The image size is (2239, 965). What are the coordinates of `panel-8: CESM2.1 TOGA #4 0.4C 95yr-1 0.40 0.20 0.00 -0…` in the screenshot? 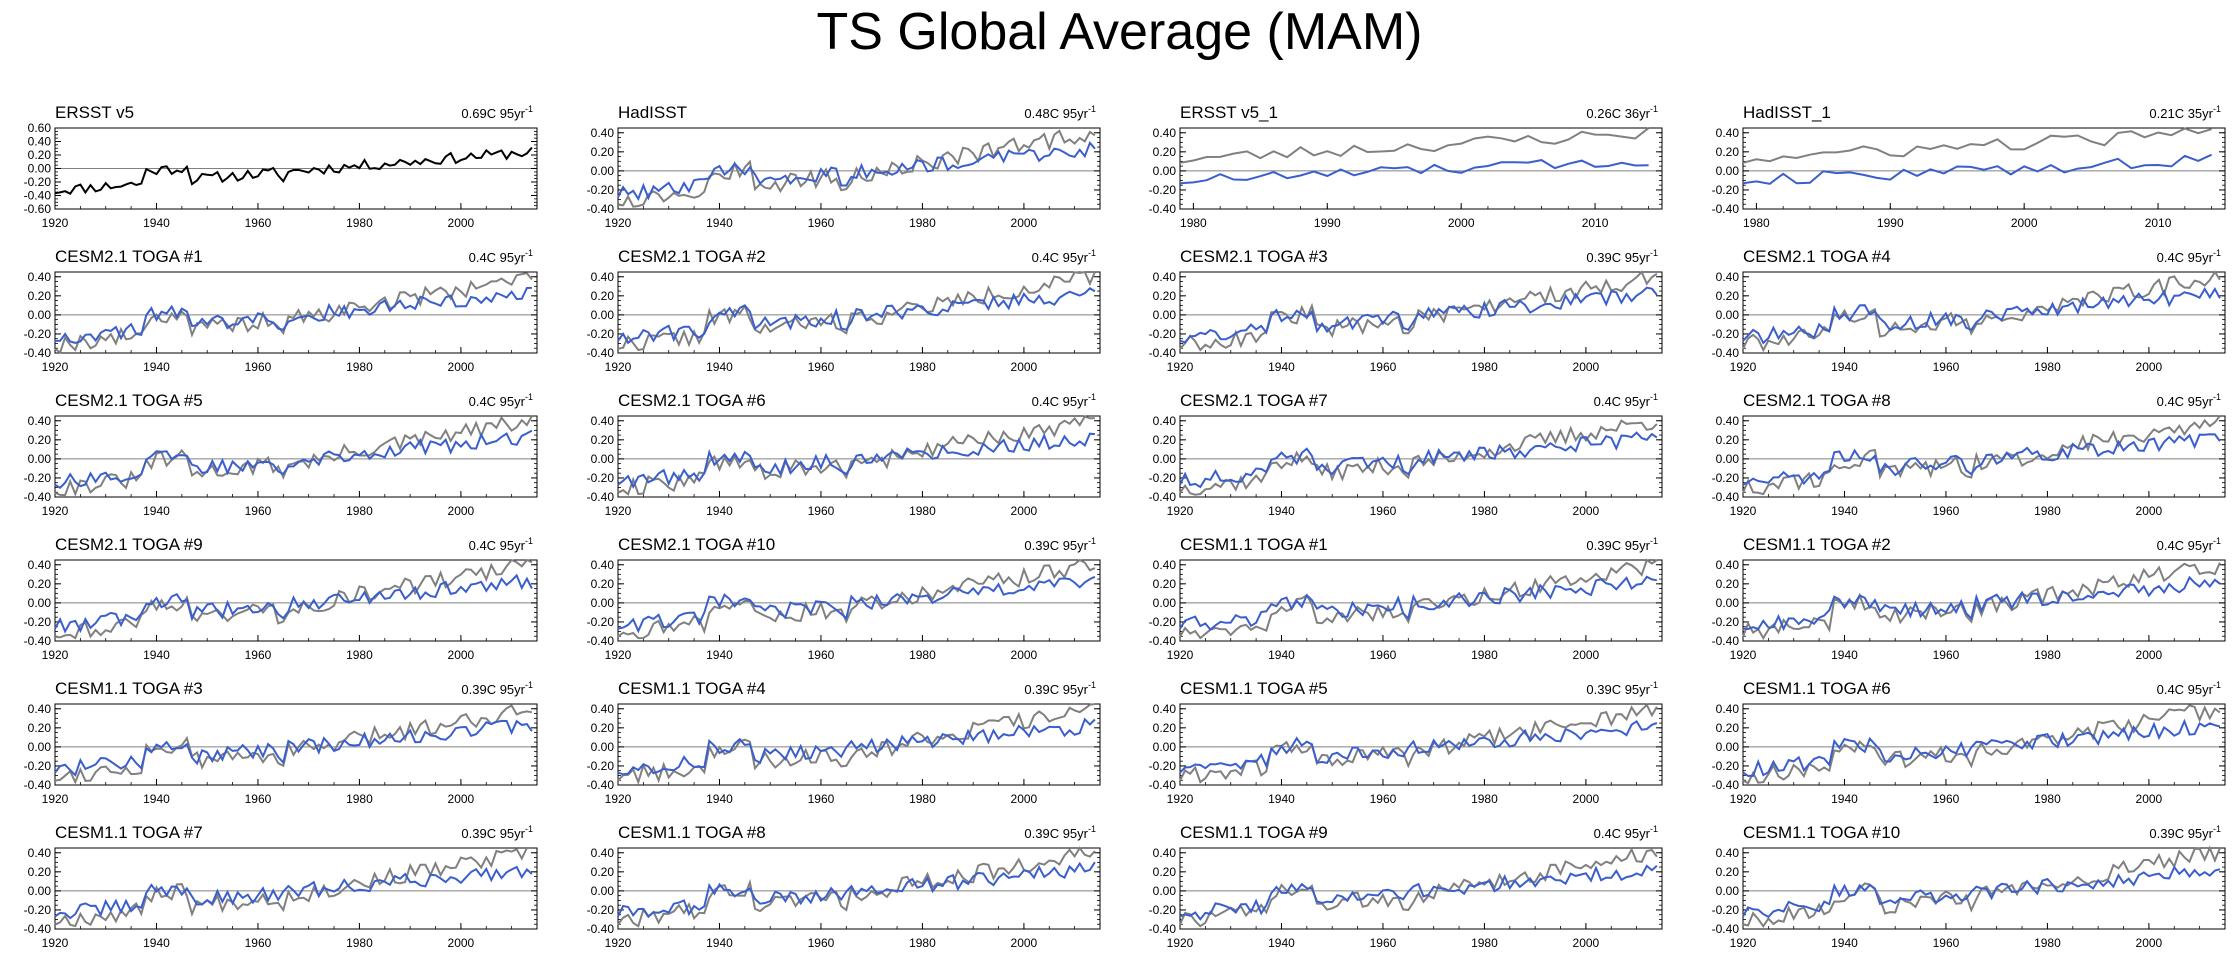 It's located at (1969, 310).